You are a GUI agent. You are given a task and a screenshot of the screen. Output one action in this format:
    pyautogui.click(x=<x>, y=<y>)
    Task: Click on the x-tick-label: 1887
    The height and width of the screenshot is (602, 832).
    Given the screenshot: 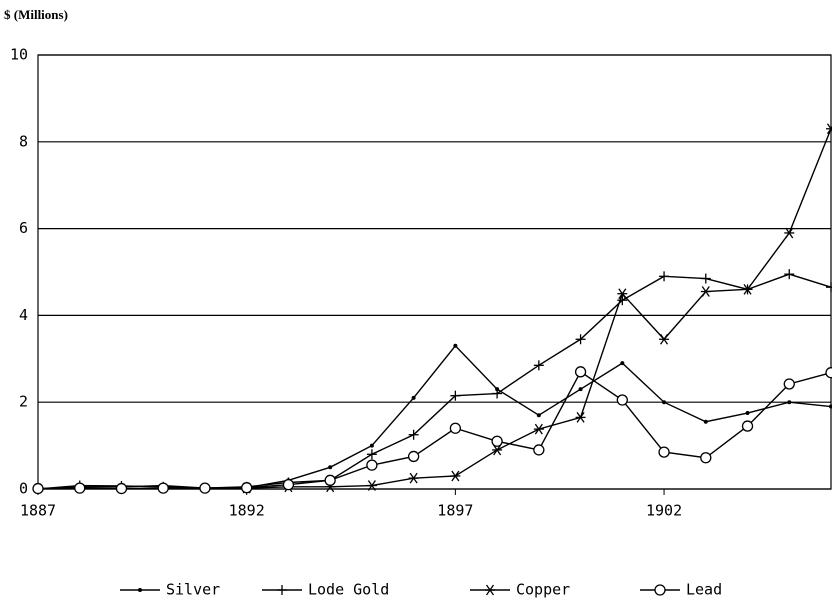 What is the action you would take?
    pyautogui.click(x=38, y=511)
    